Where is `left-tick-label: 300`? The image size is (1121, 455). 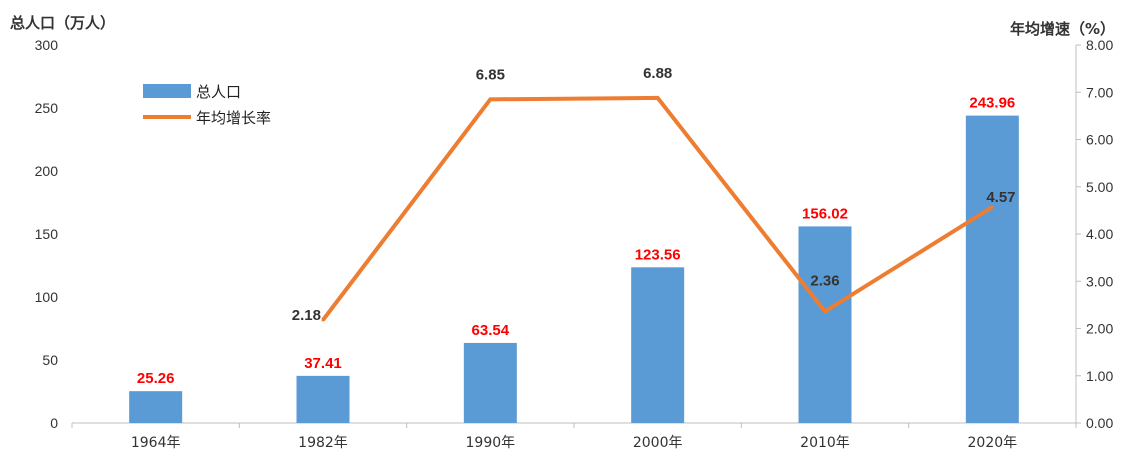 left-tick-label: 300 is located at coordinates (47, 45).